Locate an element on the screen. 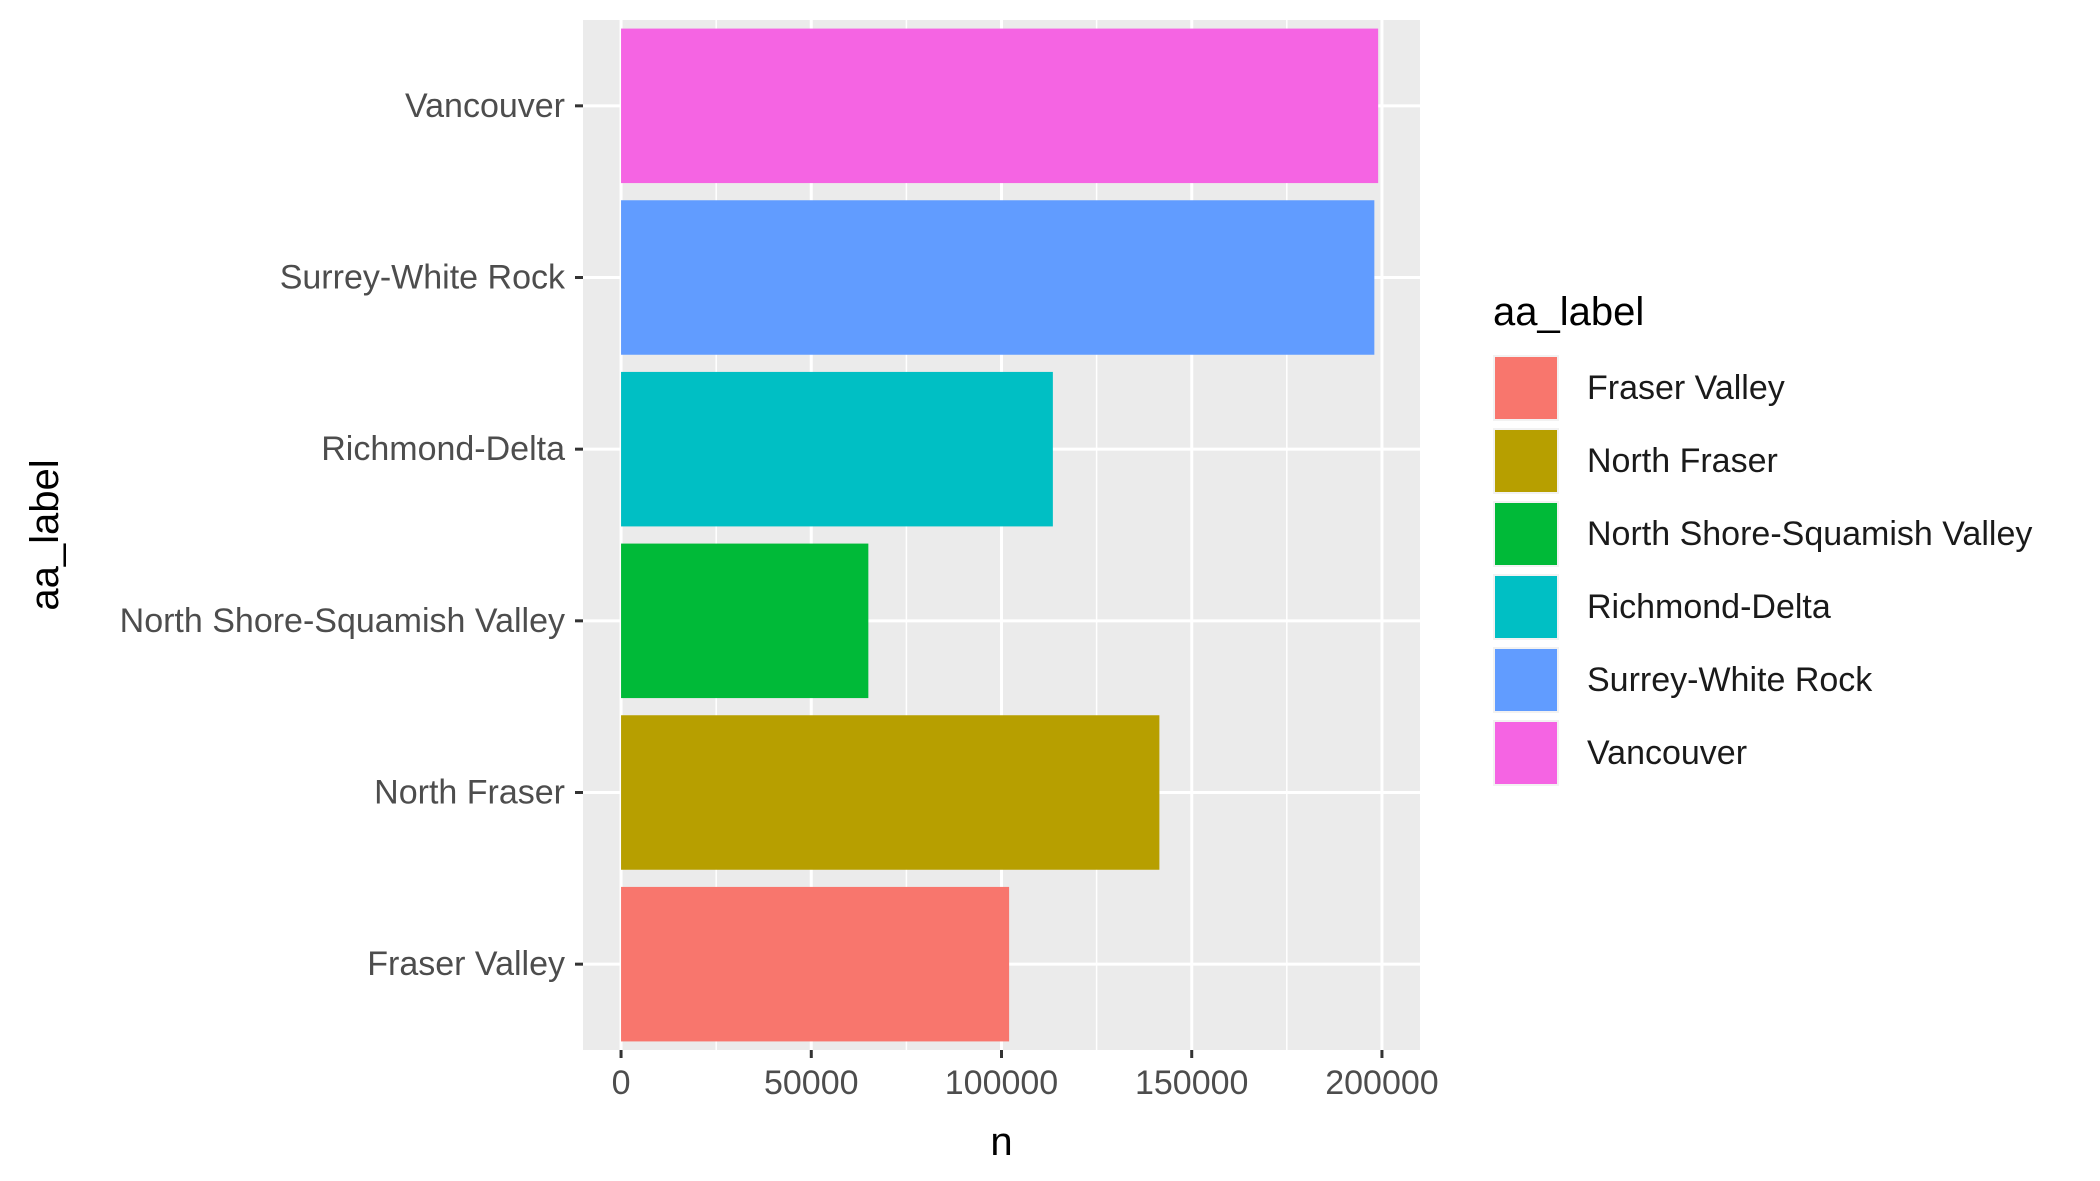 Image resolution: width=2100 pixels, height=1181 pixels. legend-label-north-fraser: North Fraser is located at coordinates (1682, 461).